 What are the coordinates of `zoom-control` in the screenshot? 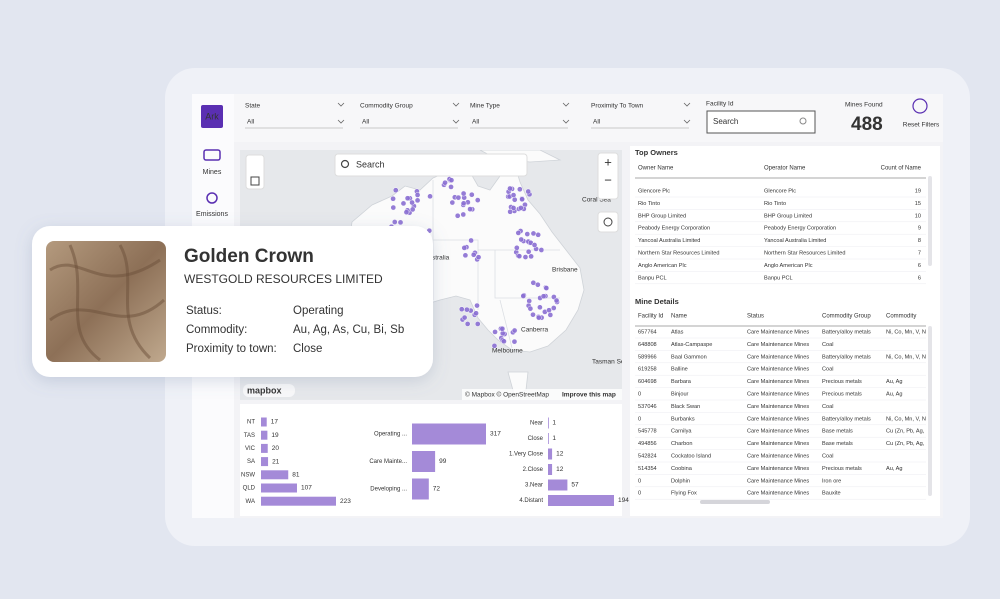 It's located at (608, 176).